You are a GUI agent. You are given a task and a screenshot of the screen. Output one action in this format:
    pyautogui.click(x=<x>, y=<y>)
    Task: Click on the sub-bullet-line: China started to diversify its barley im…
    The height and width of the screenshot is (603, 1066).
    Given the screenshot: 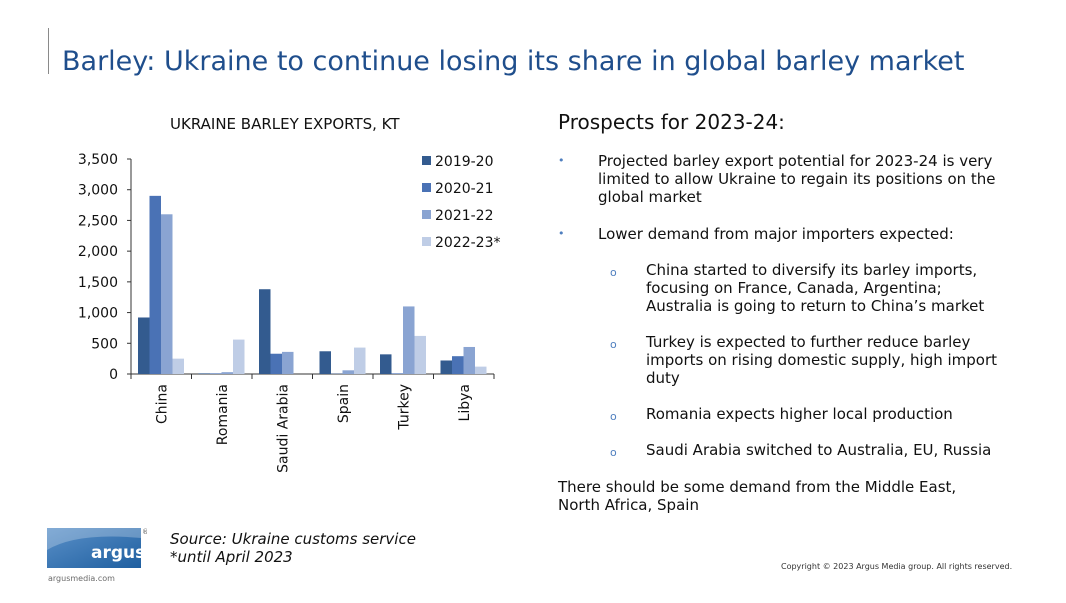 What is the action you would take?
    pyautogui.click(x=812, y=270)
    